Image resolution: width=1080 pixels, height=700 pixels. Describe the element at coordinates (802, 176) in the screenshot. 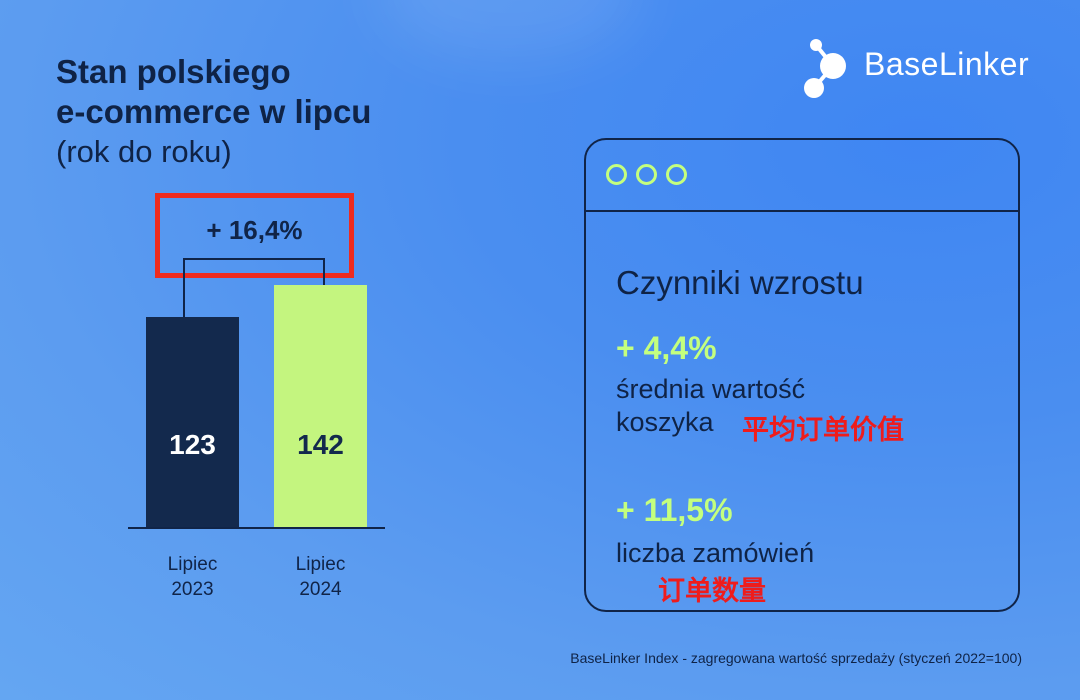

I see `card-window-header` at that location.